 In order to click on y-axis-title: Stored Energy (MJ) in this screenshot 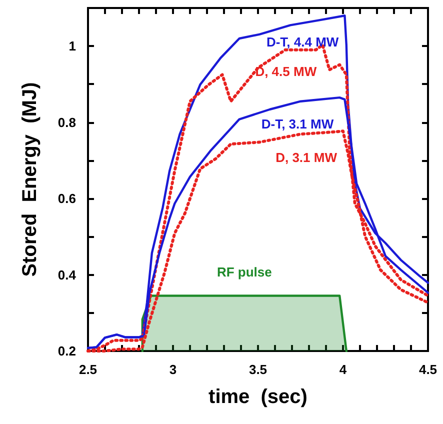, I will do `click(30, 179)`.